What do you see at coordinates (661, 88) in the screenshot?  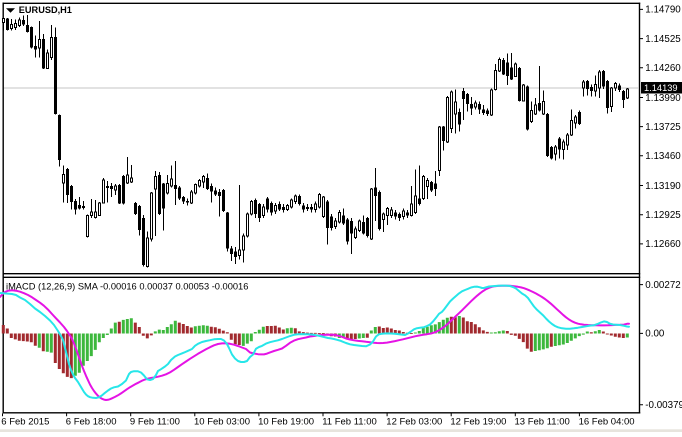 I see `svg-text: 1.14139` at bounding box center [661, 88].